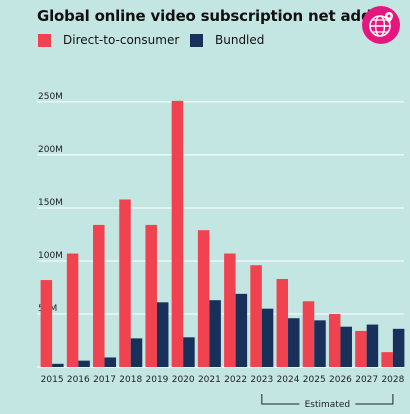 The height and width of the screenshot is (414, 410). What do you see at coordinates (121, 40) in the screenshot?
I see `legend-label-direct: Direct-to-consumer` at bounding box center [121, 40].